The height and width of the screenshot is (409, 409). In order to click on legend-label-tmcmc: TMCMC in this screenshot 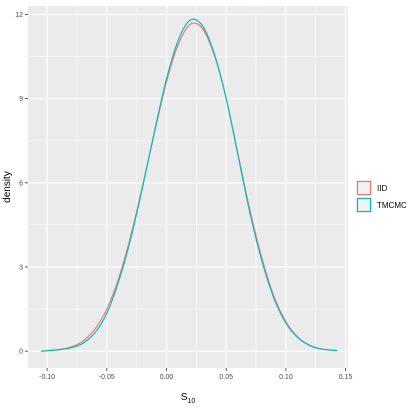, I will do `click(392, 205)`.